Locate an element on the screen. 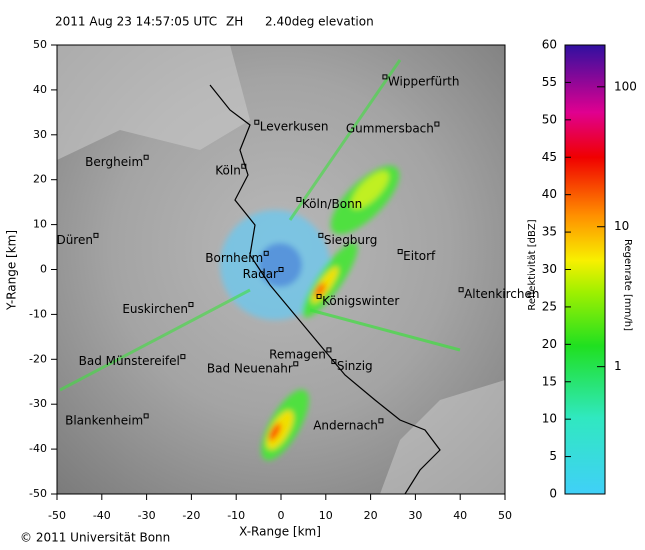 Image resolution: width=645 pixels, height=550 pixels. x-tick-label: 0 is located at coordinates (281, 515).